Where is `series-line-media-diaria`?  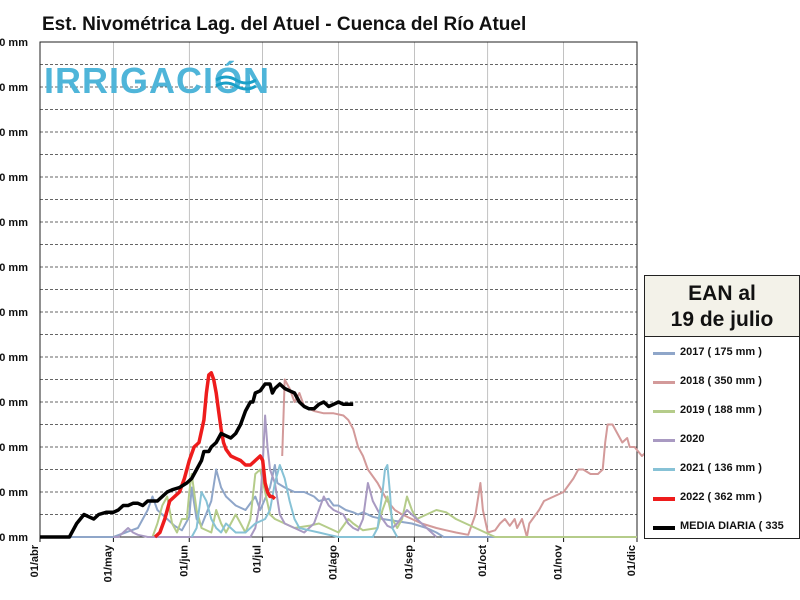 series-line-media-diaria is located at coordinates (197, 460).